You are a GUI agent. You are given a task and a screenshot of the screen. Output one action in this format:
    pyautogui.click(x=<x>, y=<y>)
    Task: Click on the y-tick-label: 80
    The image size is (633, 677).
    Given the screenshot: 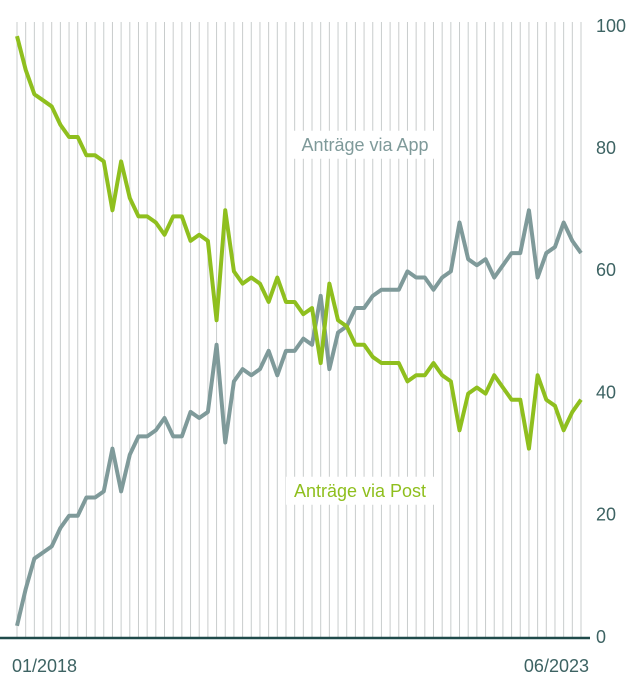 What is the action you would take?
    pyautogui.click(x=606, y=148)
    